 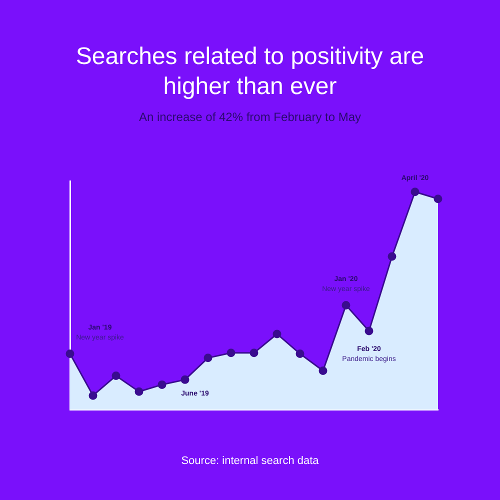 I want to click on chart-title: Searches related to positivity are higher than ever, so click(x=250, y=72).